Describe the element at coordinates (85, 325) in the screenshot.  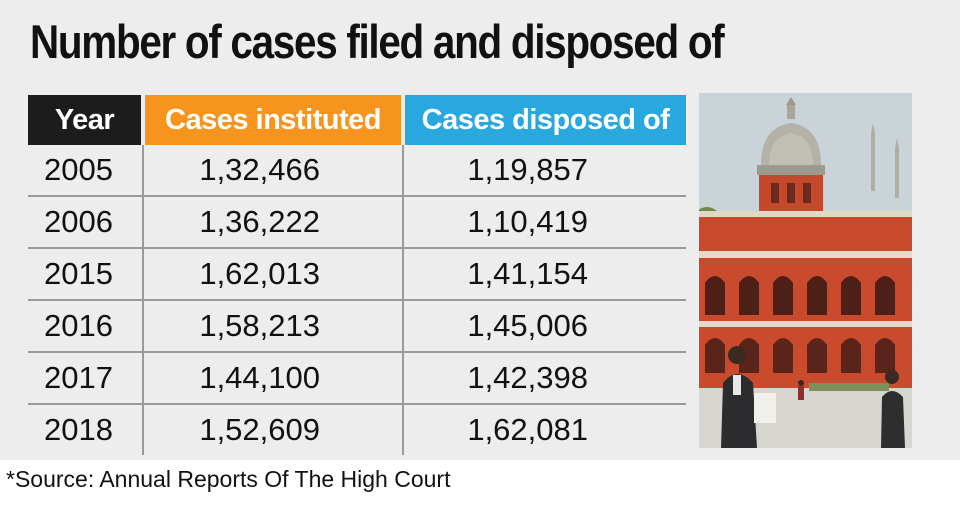
I see `year-cell: 2016` at that location.